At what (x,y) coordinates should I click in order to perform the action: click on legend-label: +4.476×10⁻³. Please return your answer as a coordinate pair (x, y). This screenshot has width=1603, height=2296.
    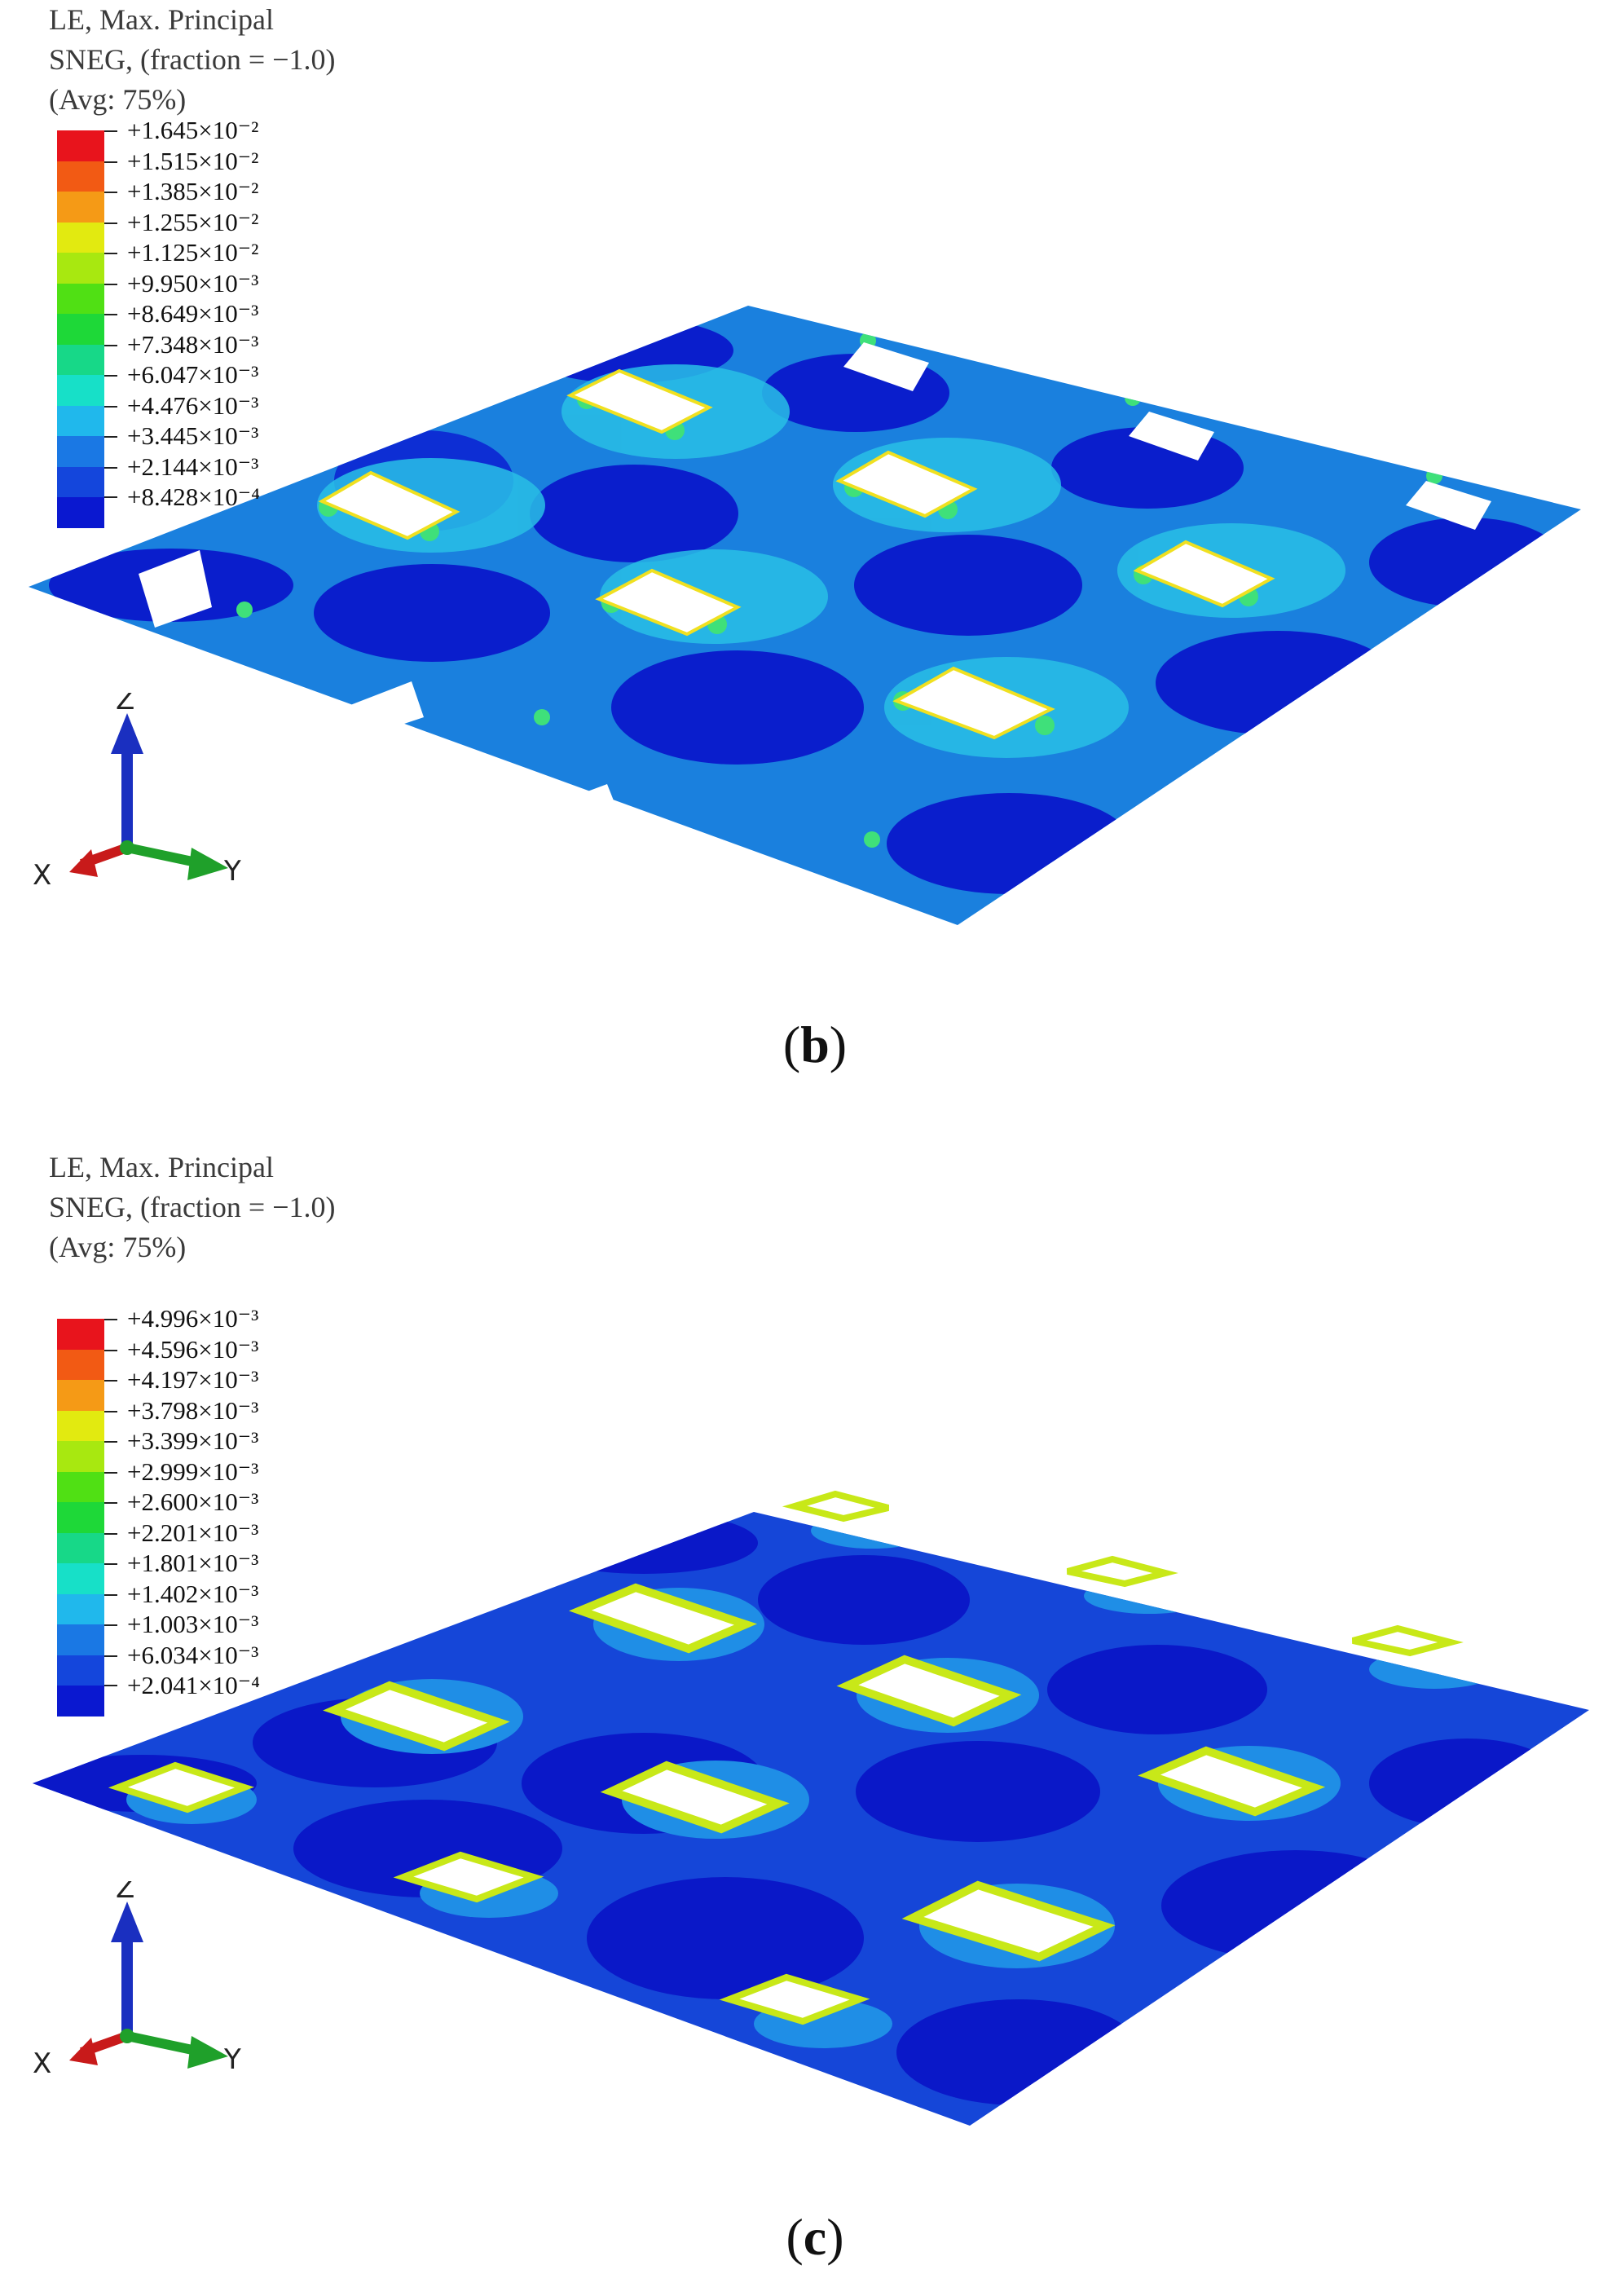
    Looking at the image, I should click on (193, 405).